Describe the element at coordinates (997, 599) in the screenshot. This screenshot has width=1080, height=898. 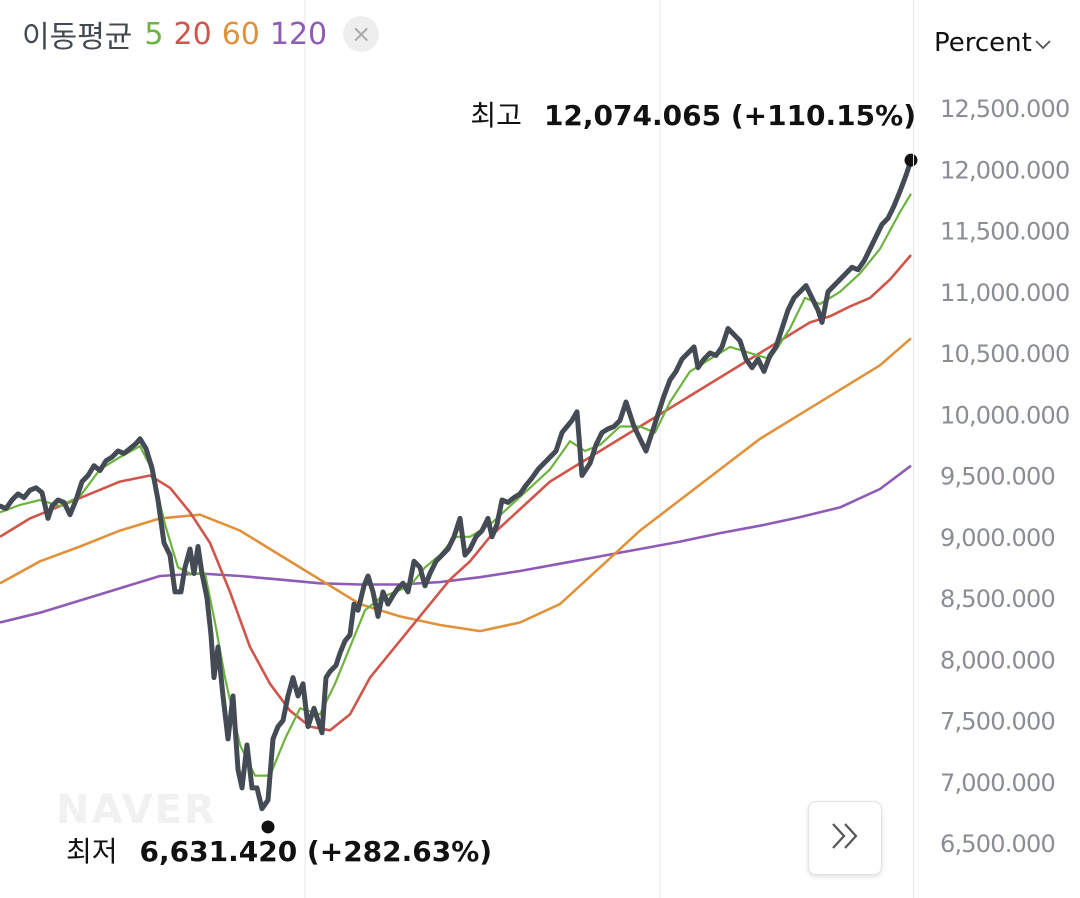
I see `y-tick-label: 8,500.000` at that location.